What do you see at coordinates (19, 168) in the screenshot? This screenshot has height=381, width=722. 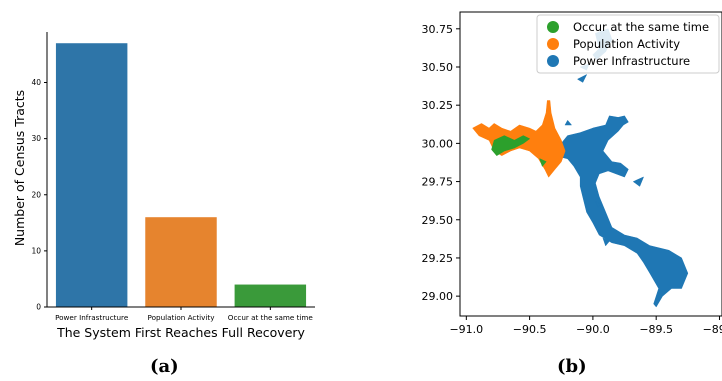 I see `y-axis-label: Number of Census Tracts` at bounding box center [19, 168].